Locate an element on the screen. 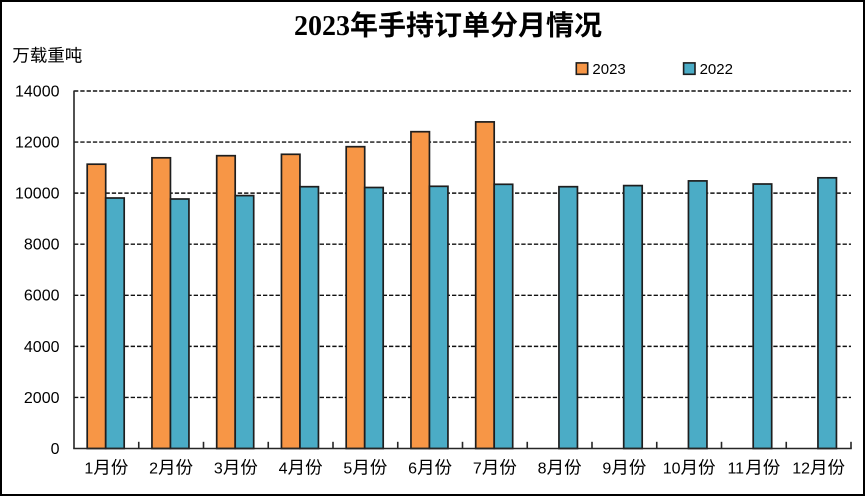 This screenshot has width=865, height=496. svg-text: 0 is located at coordinates (55, 449).